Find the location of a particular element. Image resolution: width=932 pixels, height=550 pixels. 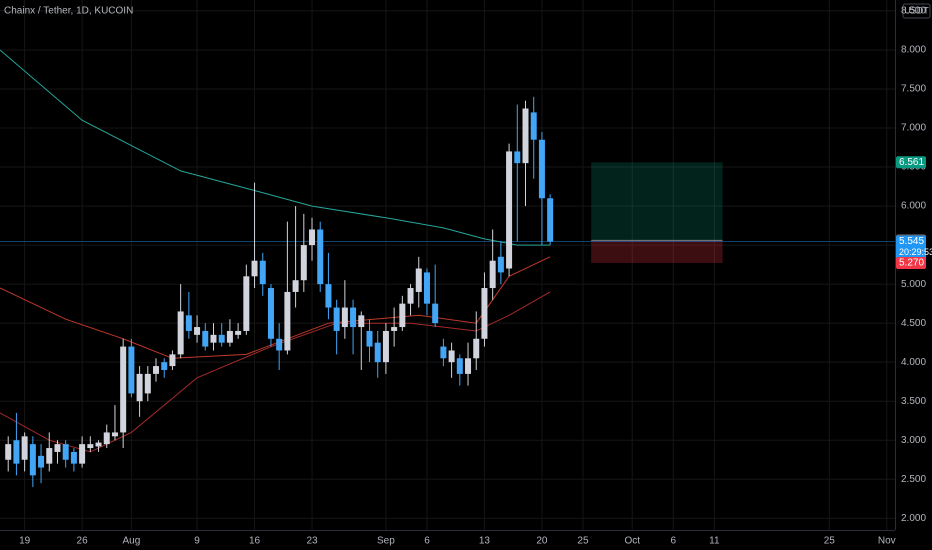

x-tick-label: 20 is located at coordinates (542, 541).